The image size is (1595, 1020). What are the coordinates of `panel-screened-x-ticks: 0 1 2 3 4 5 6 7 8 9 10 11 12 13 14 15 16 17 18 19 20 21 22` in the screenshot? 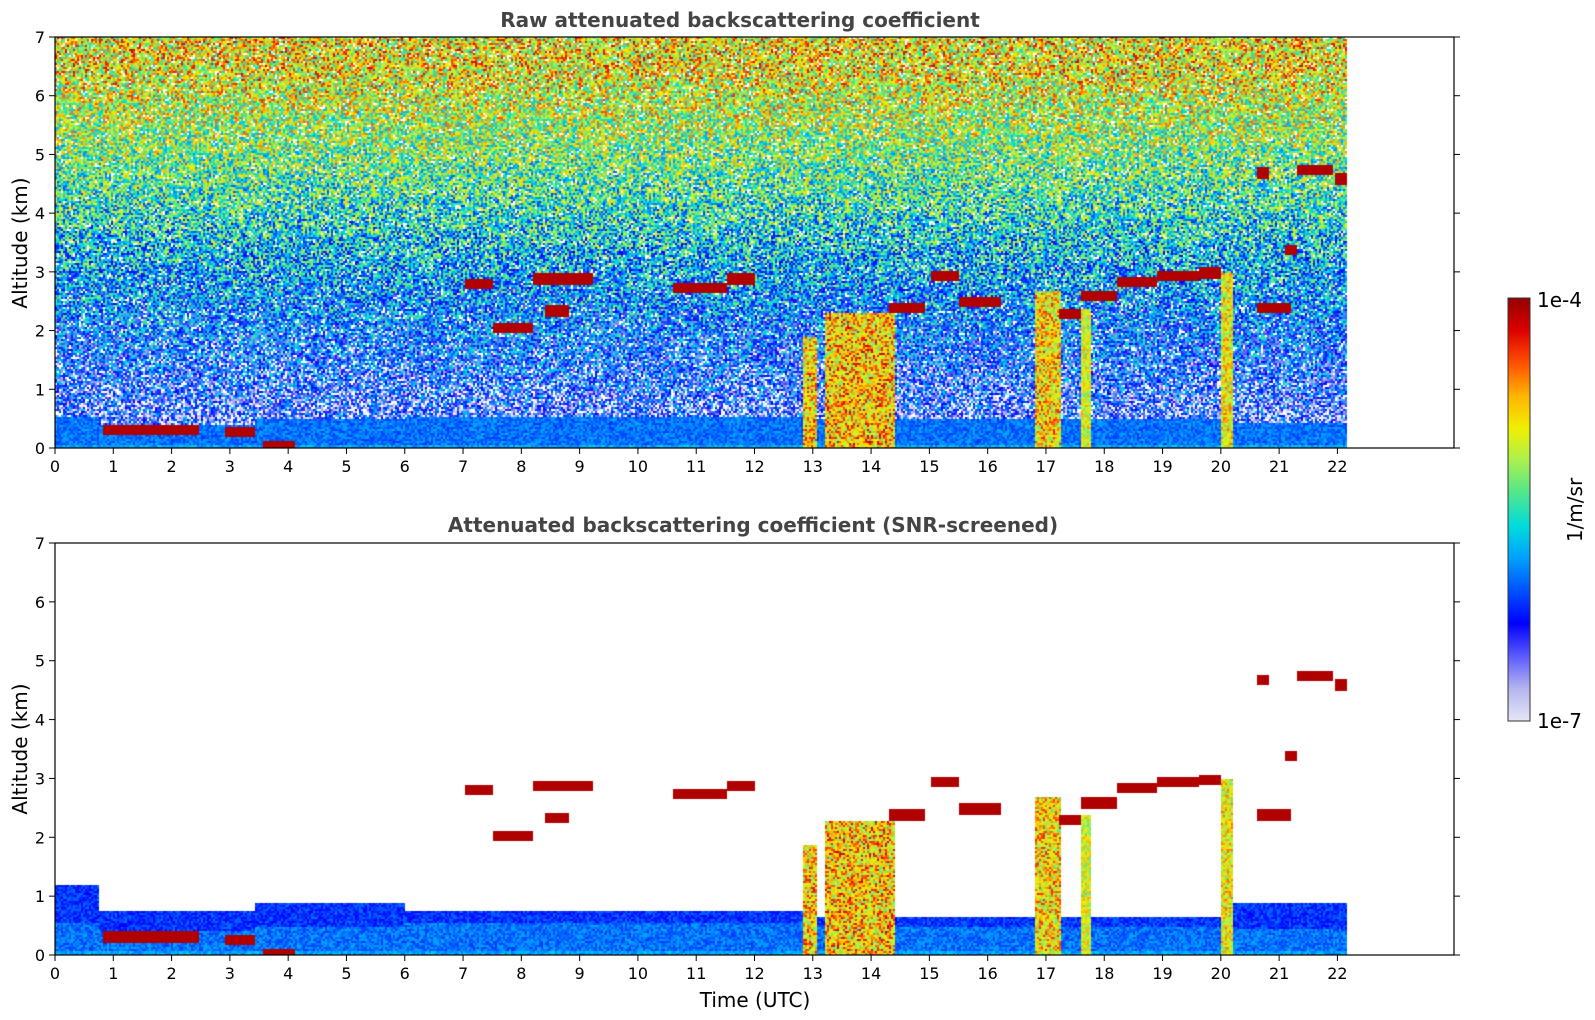 It's located at (699, 969).